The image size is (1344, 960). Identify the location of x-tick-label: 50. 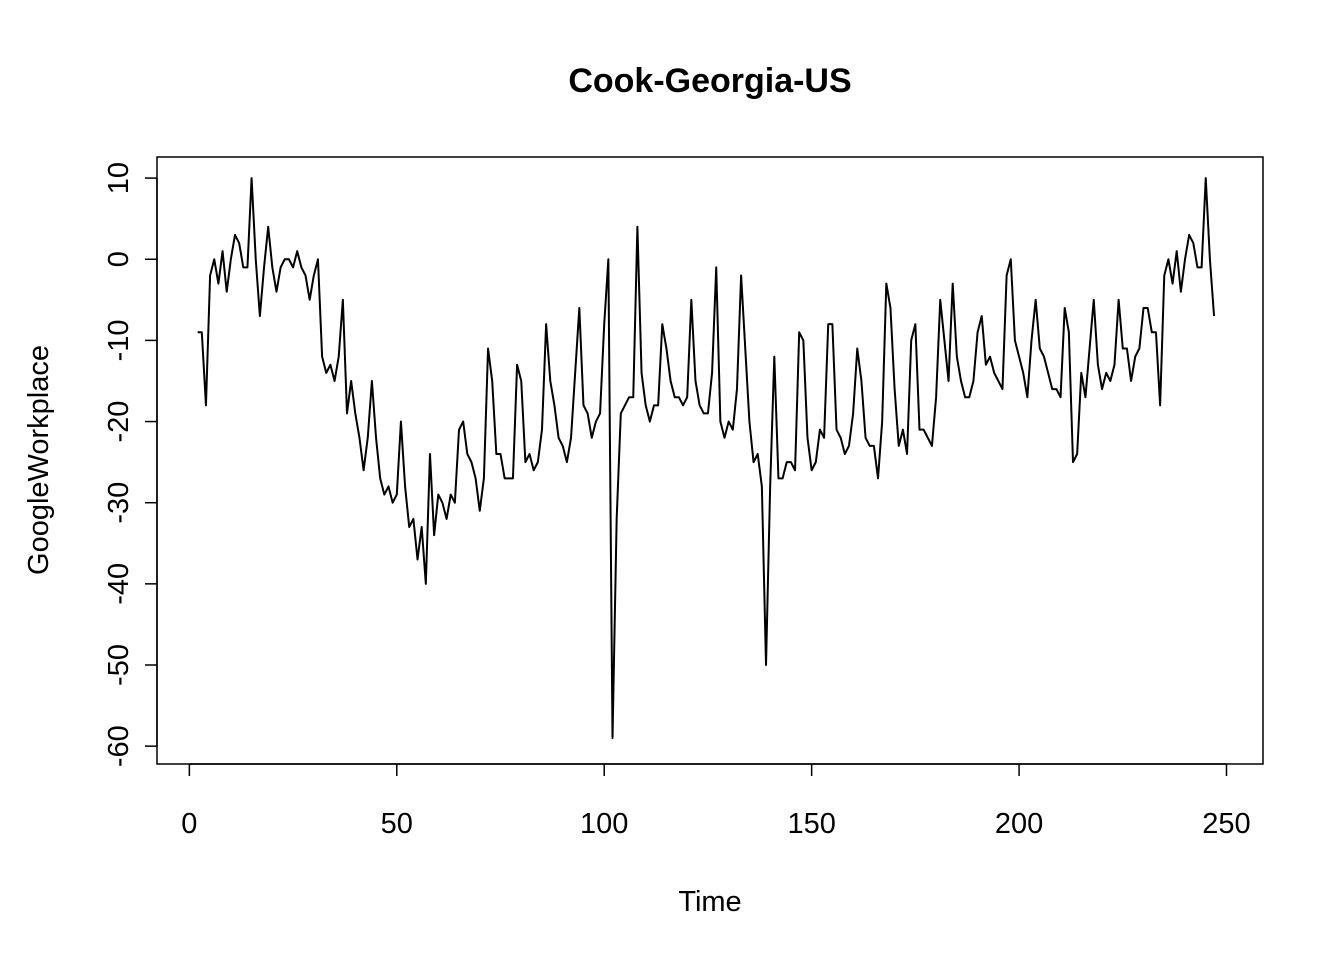
(397, 824).